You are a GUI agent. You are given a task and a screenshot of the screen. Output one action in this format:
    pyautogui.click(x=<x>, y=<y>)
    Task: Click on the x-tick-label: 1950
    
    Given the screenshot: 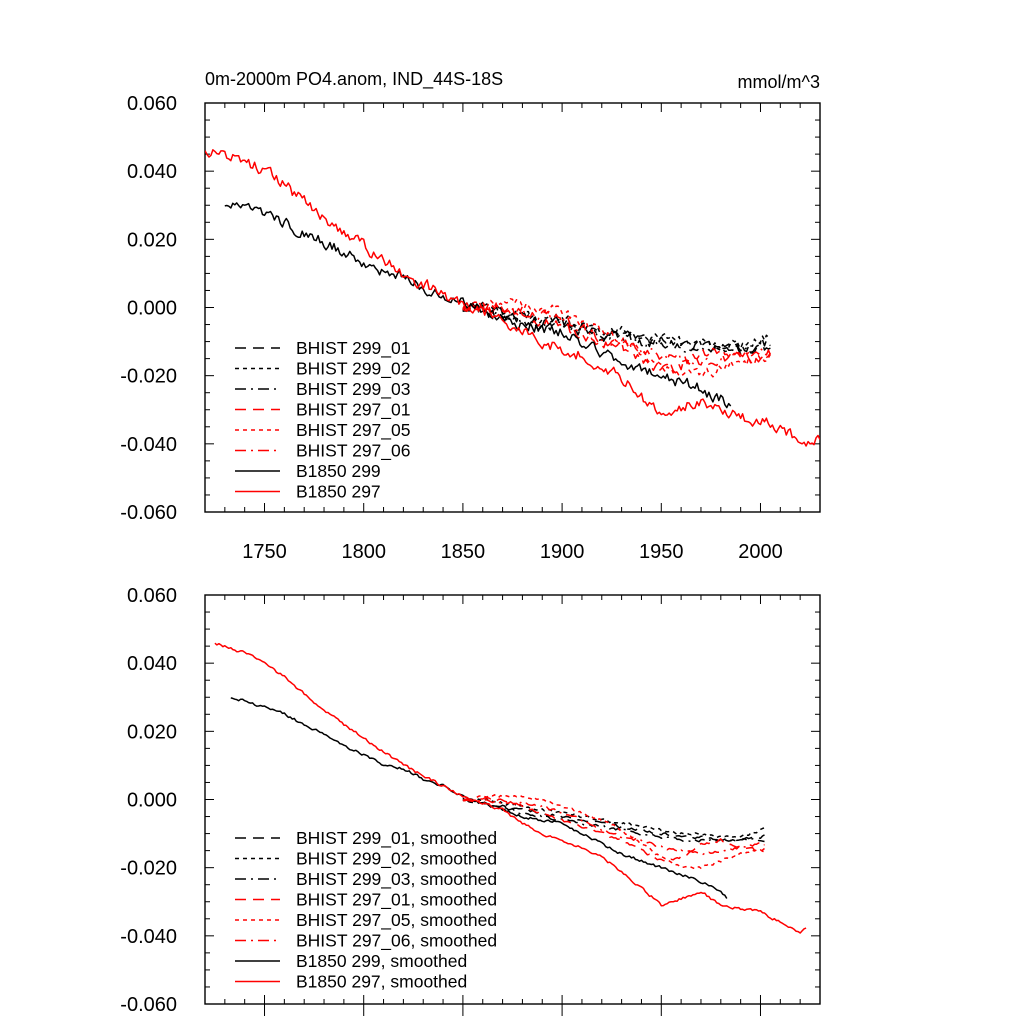 What is the action you would take?
    pyautogui.click(x=661, y=552)
    